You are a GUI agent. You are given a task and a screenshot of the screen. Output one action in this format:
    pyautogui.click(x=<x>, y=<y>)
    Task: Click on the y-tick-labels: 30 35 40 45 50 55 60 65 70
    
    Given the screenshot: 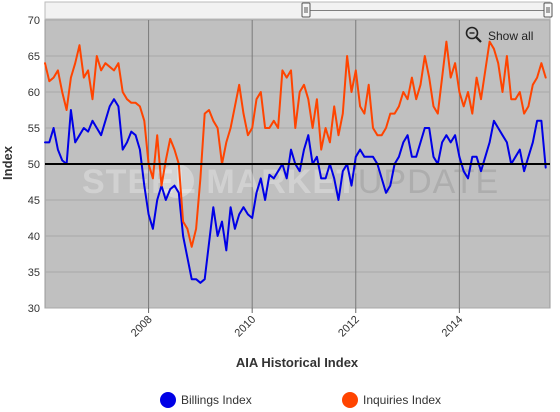 What is the action you would take?
    pyautogui.click(x=34, y=165)
    